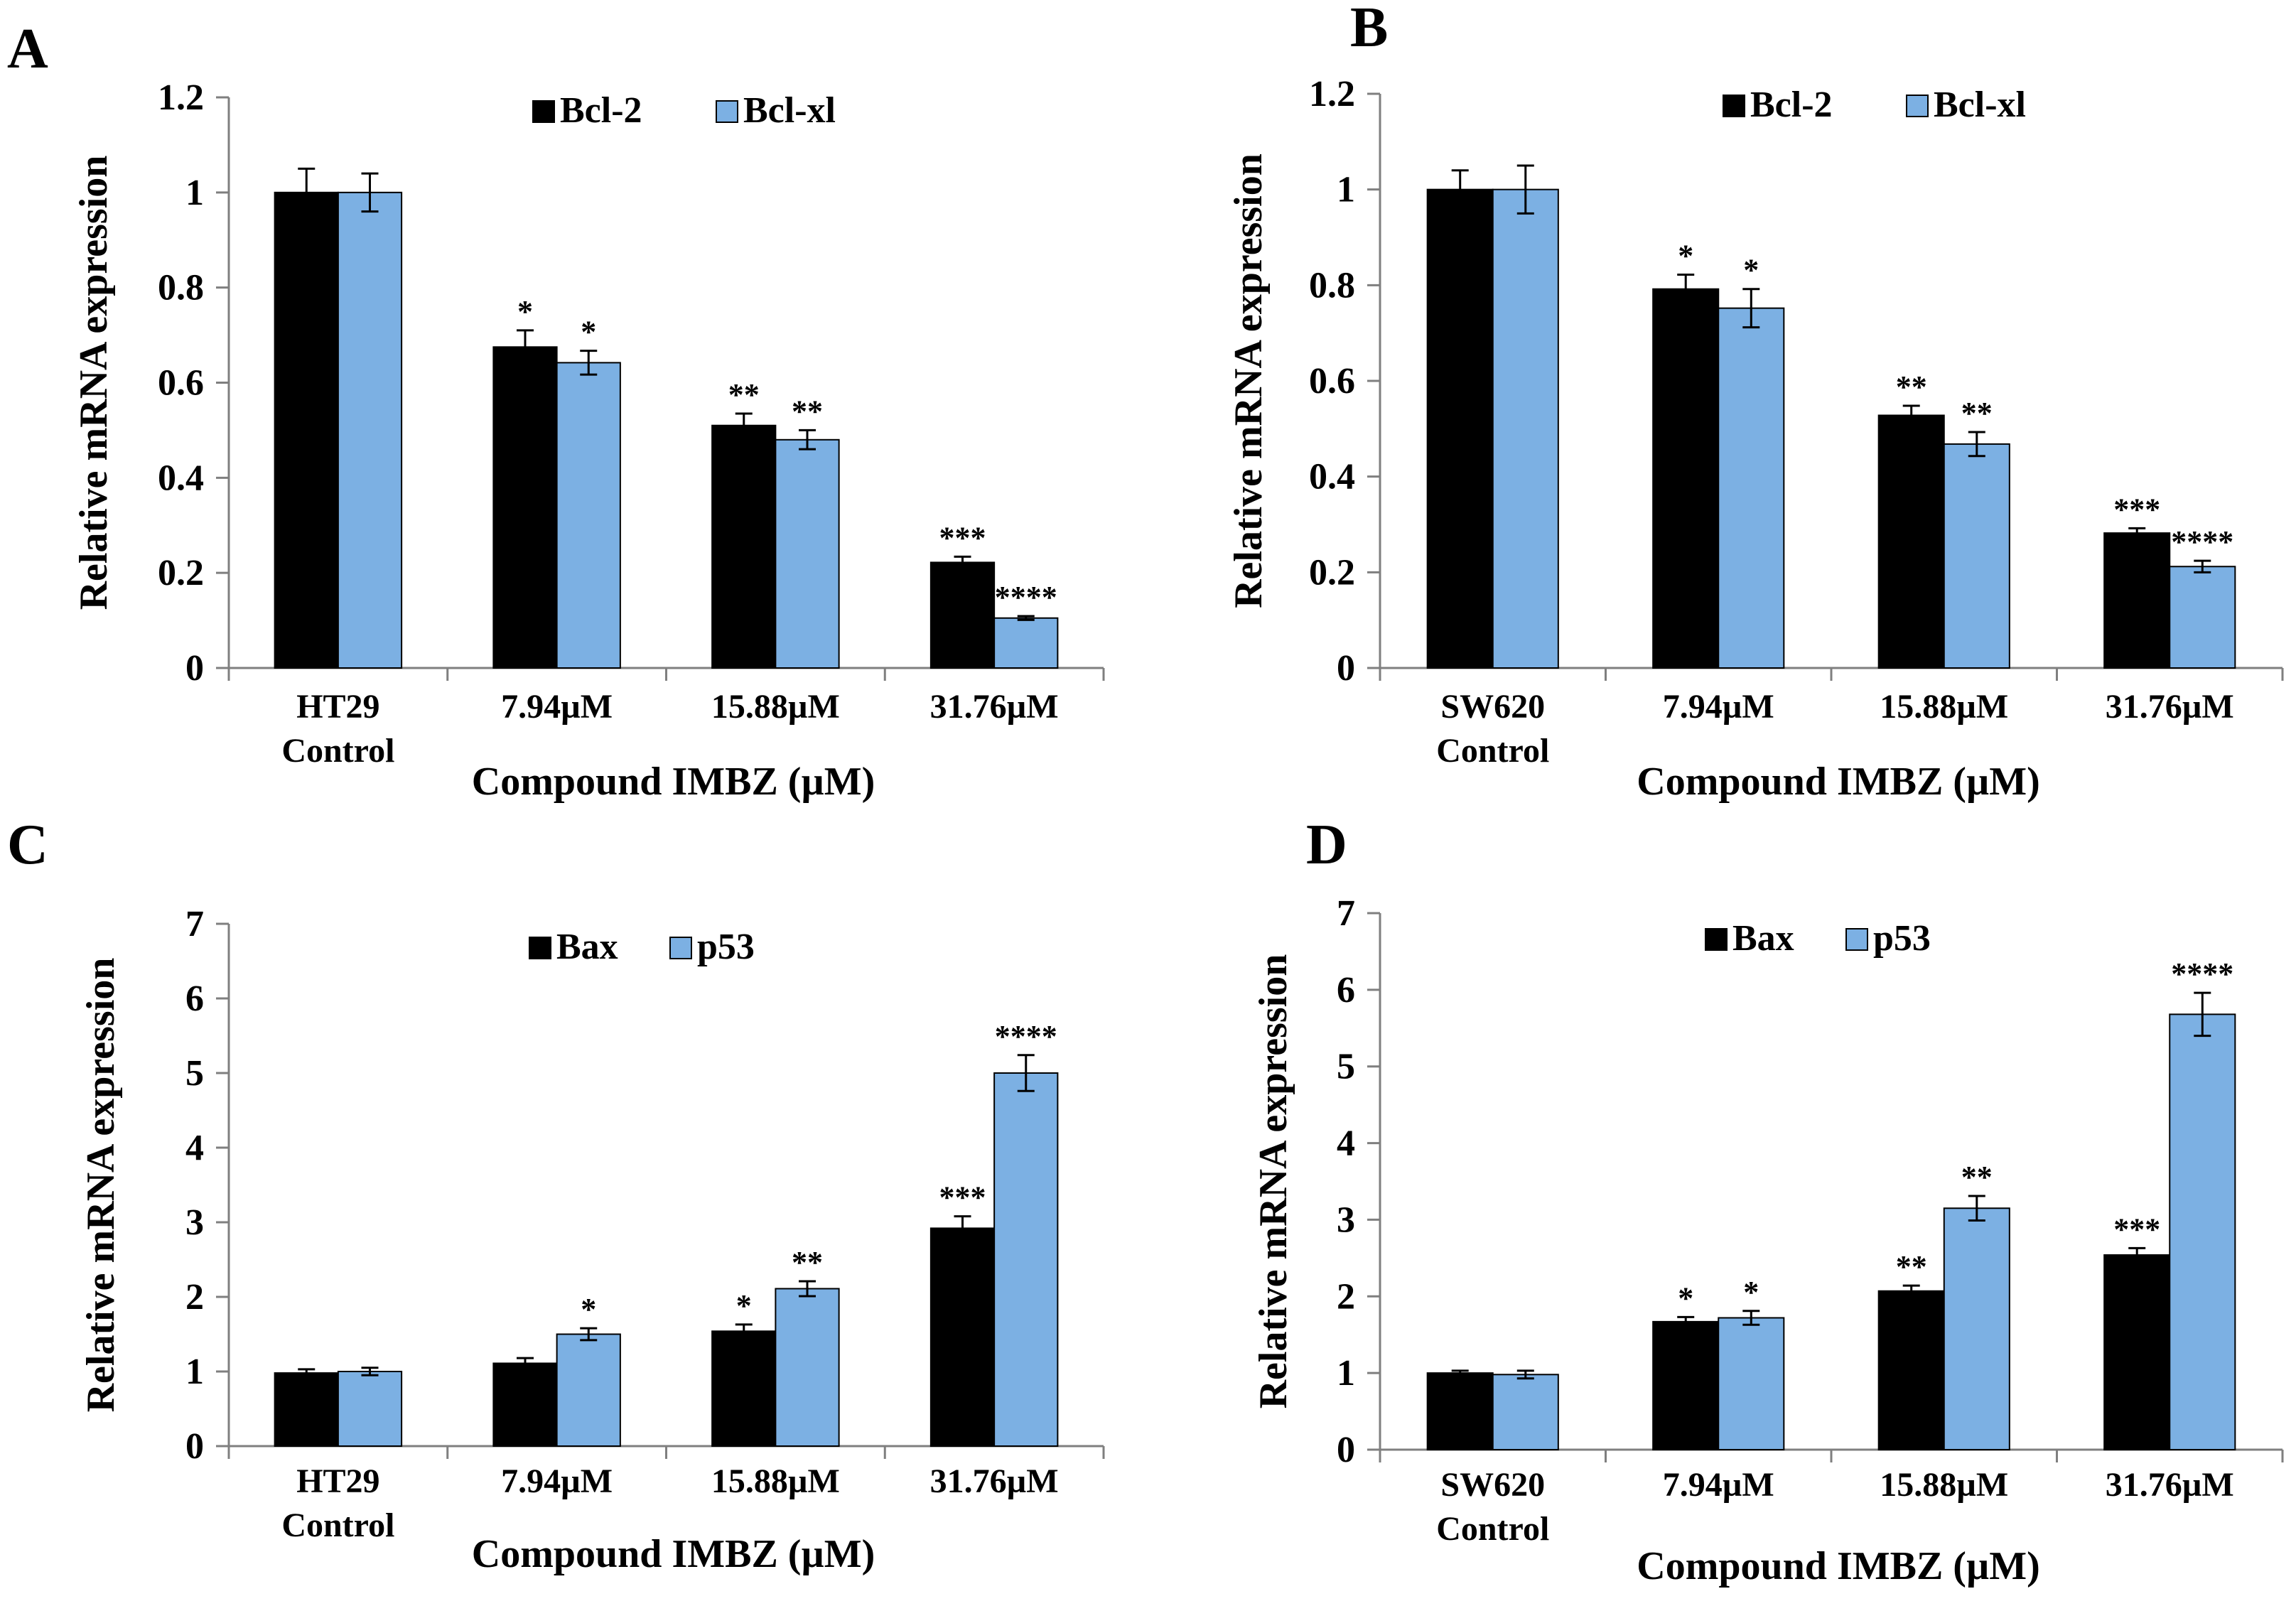  What do you see at coordinates (27, 845) in the screenshot?
I see `panel-letter: C` at bounding box center [27, 845].